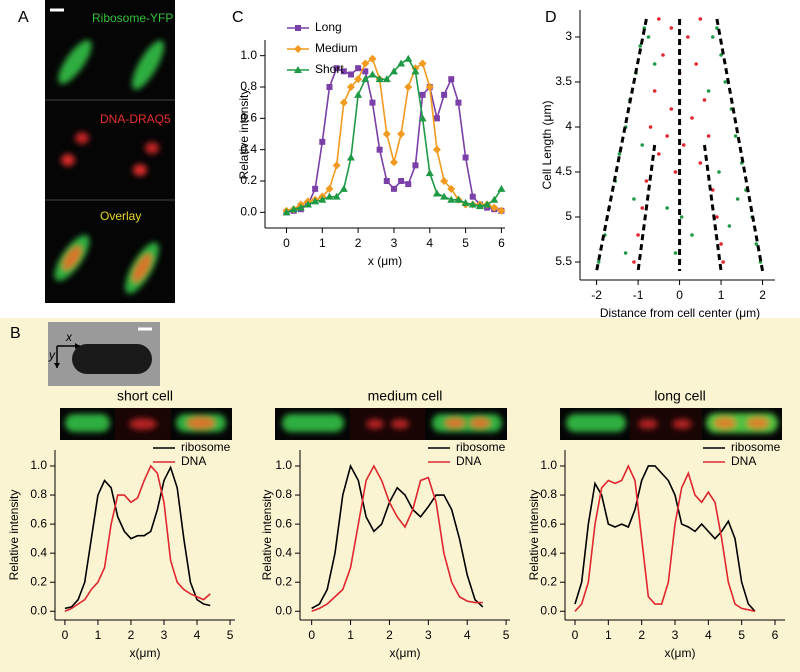 The height and width of the screenshot is (672, 800). Describe the element at coordinates (481, 447) in the screenshot. I see `legend-label: ribosome` at that location.